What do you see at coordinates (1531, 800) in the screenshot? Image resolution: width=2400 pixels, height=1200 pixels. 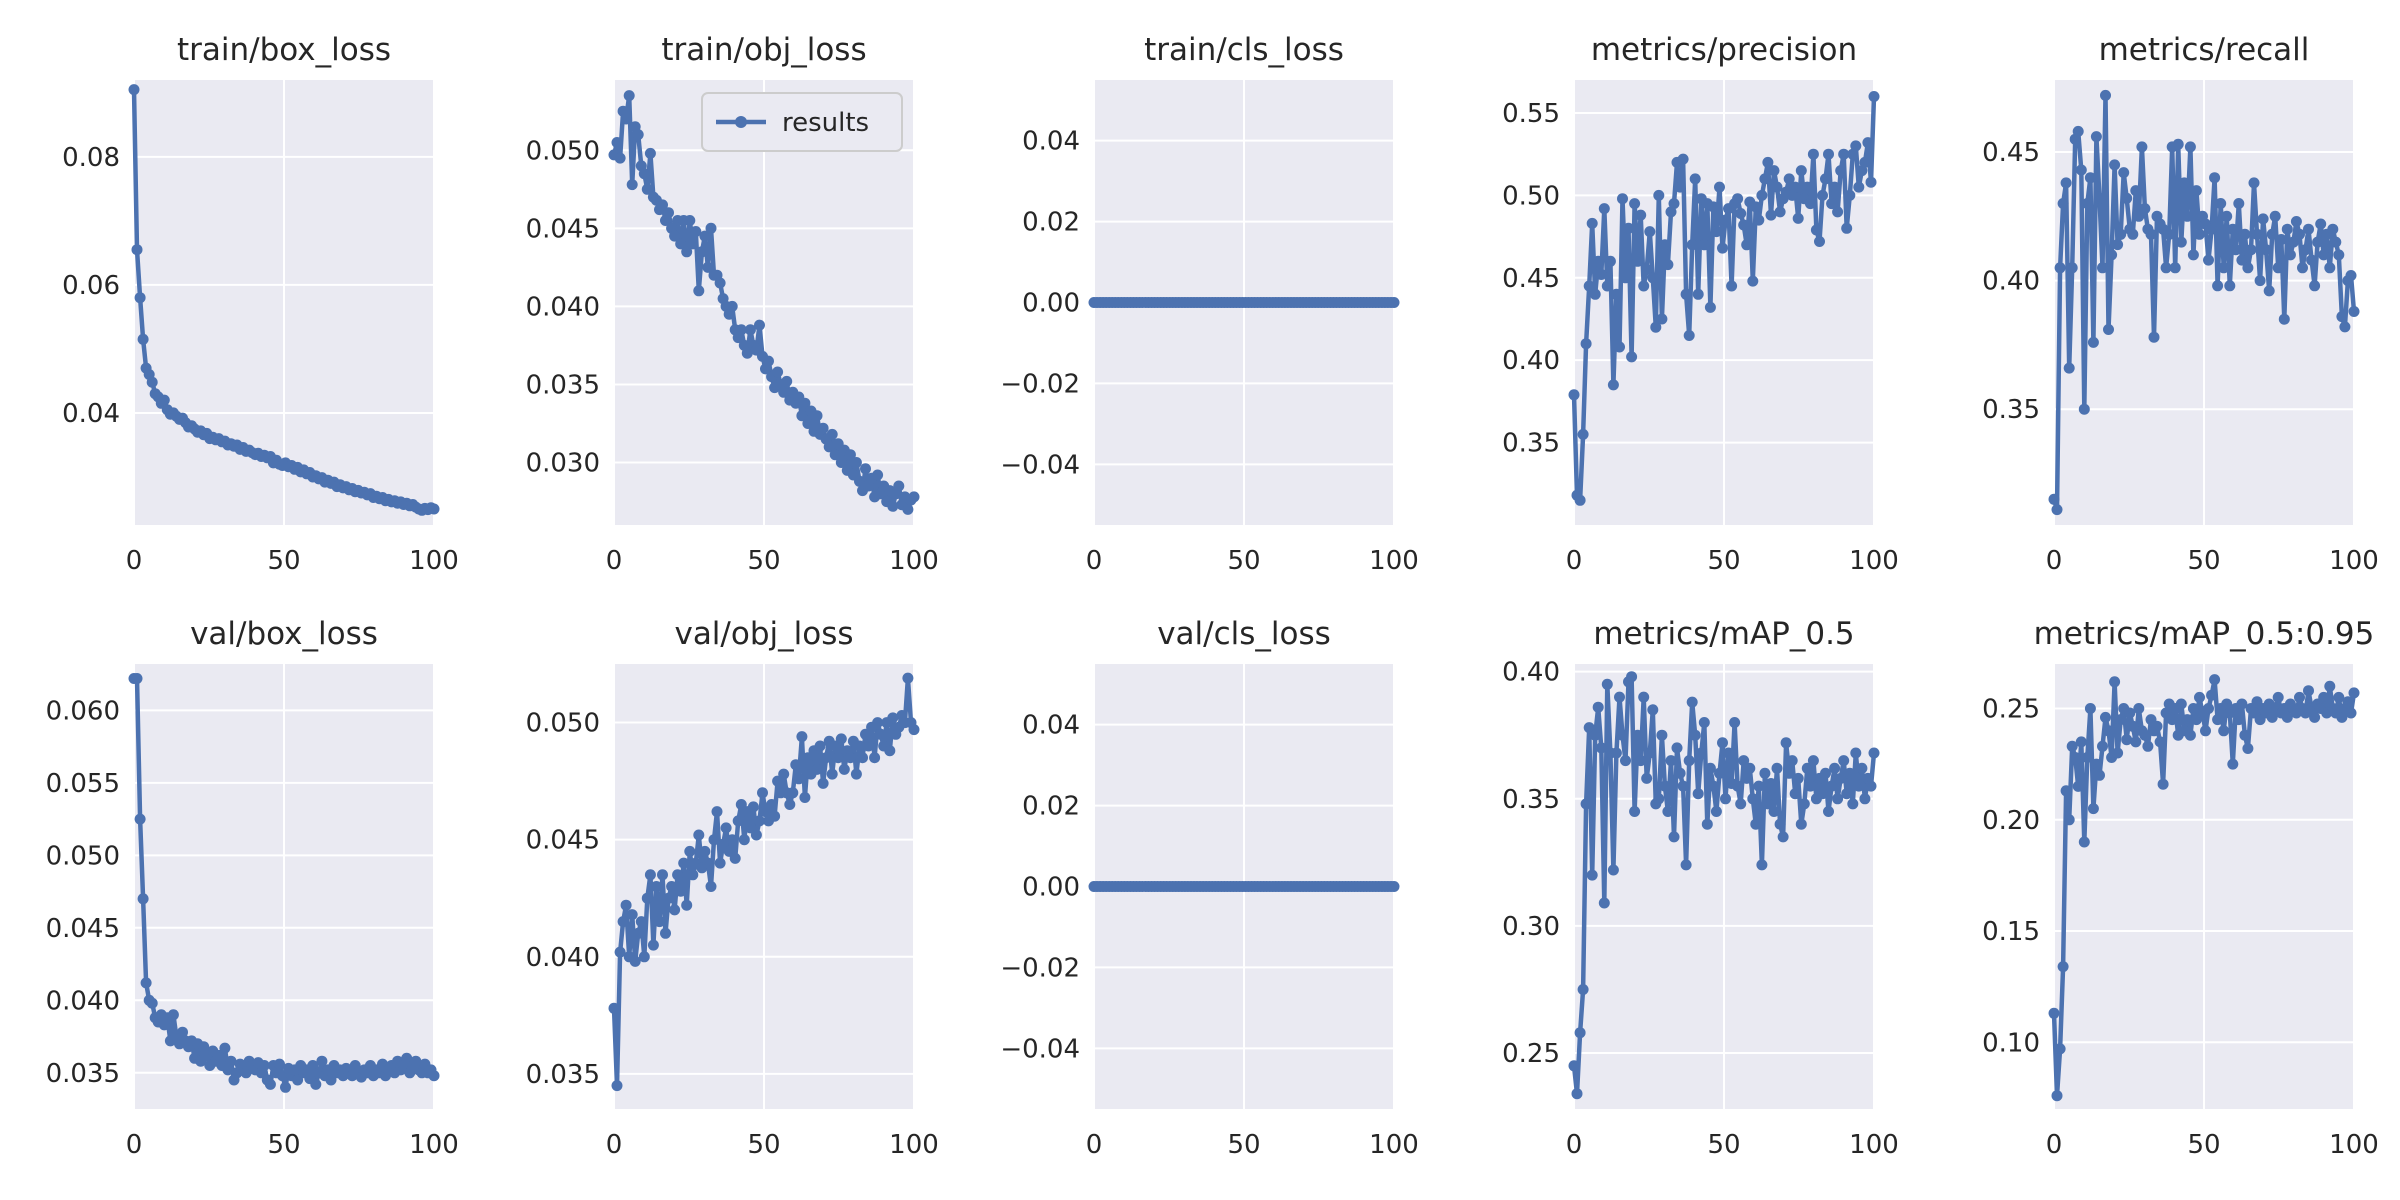 I see `y-tick-label: 0.35` at bounding box center [1531, 800].